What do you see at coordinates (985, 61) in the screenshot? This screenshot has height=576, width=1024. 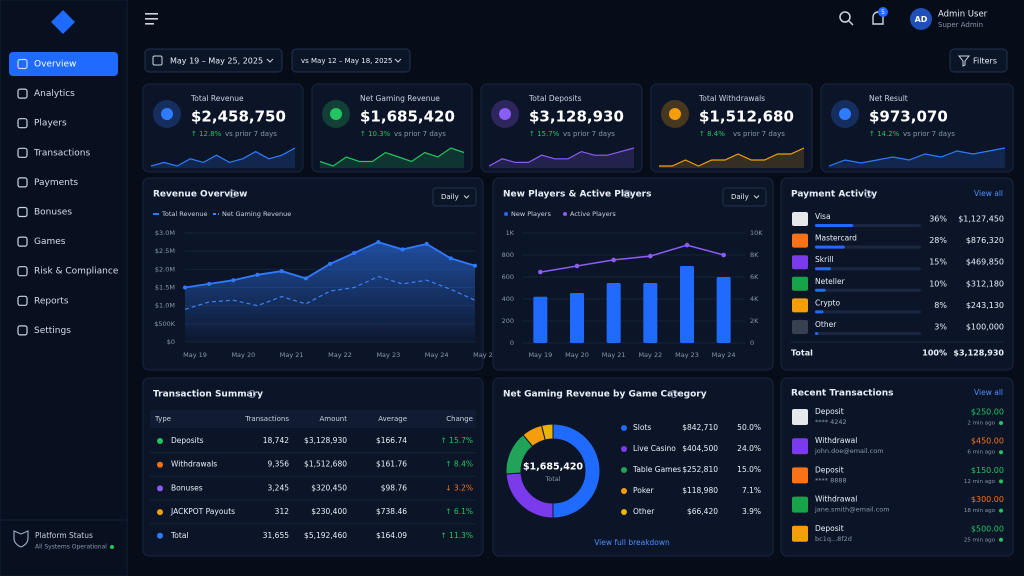 I see `filters-label: Filters` at bounding box center [985, 61].